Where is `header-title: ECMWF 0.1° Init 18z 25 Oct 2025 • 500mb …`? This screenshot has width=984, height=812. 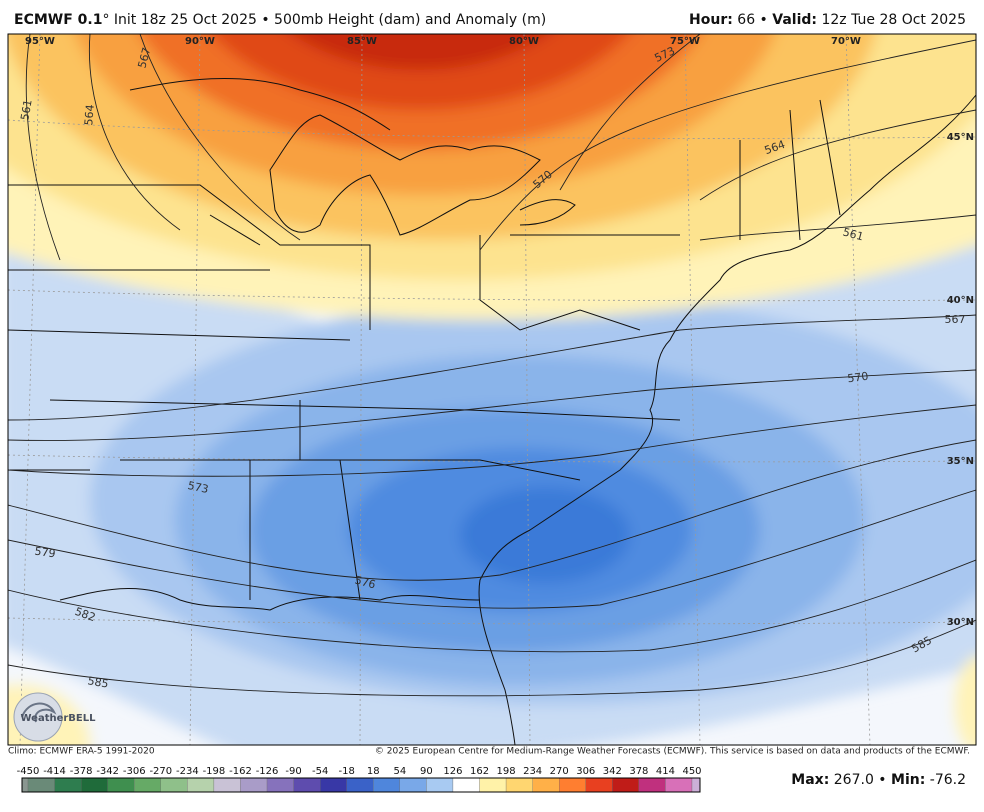
header-title: ECMWF 0.1° Init 18z 25 Oct 2025 • 500mb … is located at coordinates (280, 20).